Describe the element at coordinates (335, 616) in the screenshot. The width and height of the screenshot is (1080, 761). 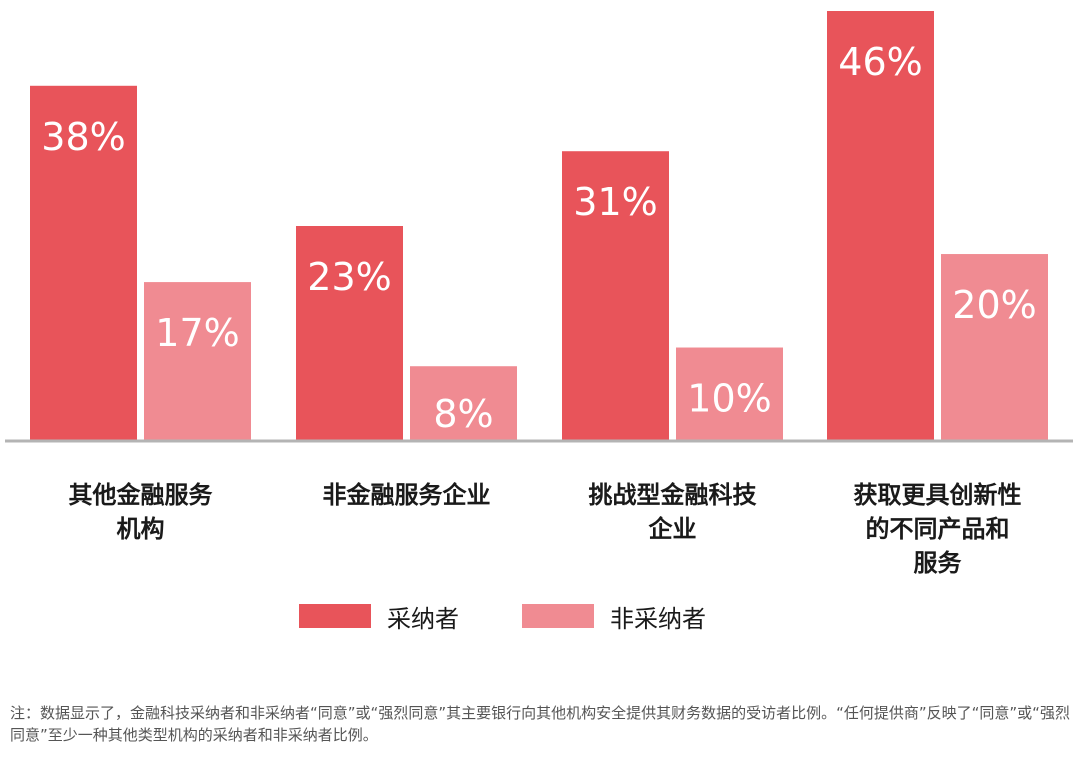
I see `legend-swatch-adopters` at that location.